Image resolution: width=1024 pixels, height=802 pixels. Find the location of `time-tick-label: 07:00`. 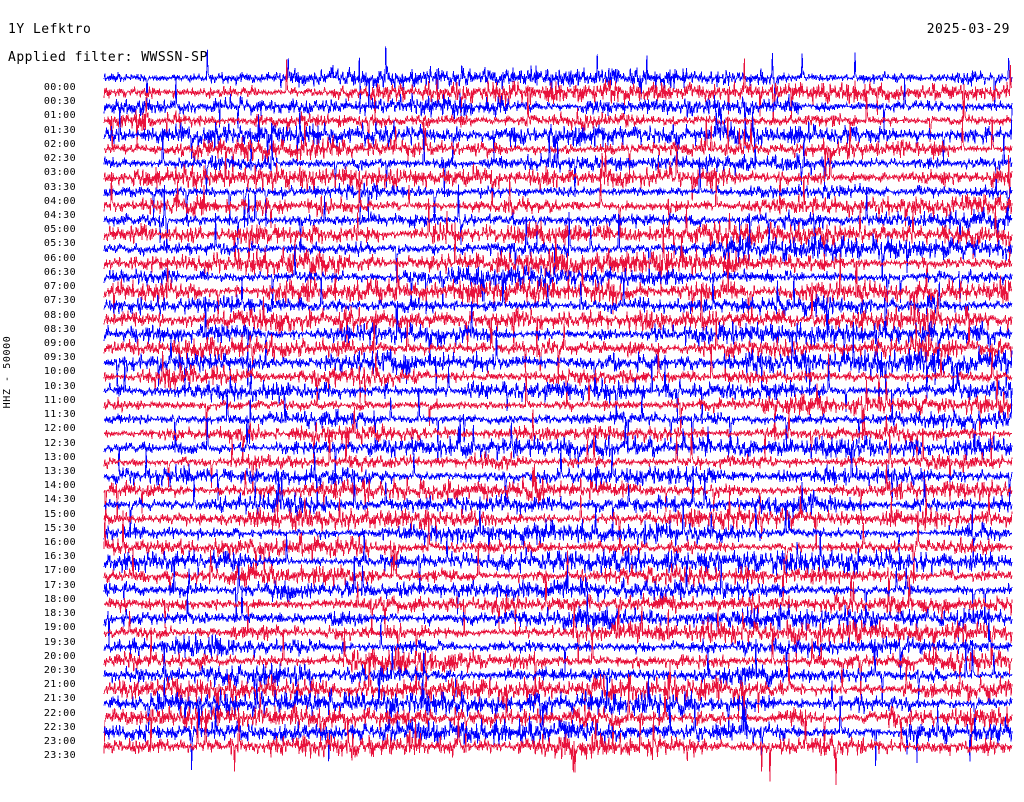

time-tick-label: 07:00 is located at coordinates (59, 287).